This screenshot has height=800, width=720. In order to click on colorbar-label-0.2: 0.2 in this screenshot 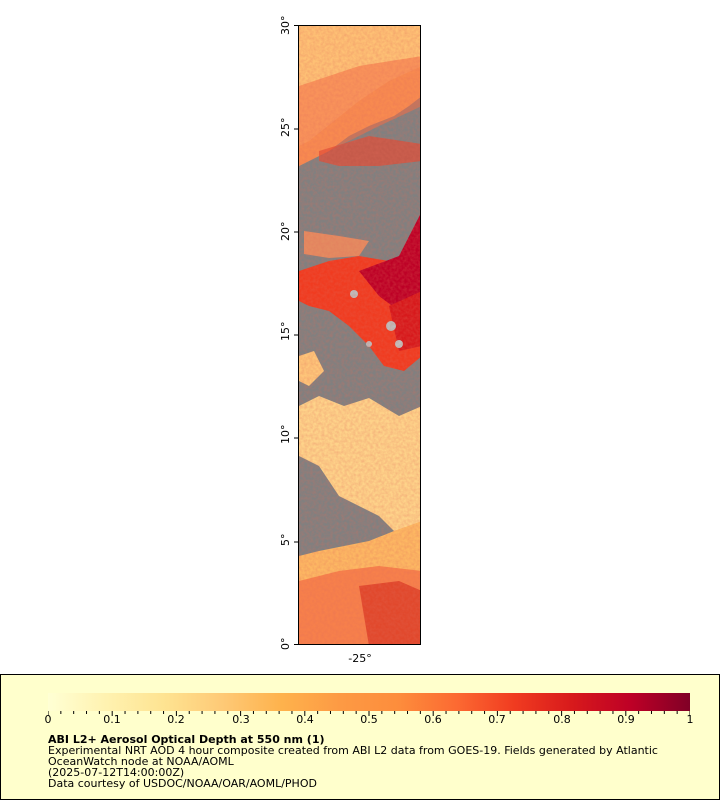, I will do `click(176, 719)`.